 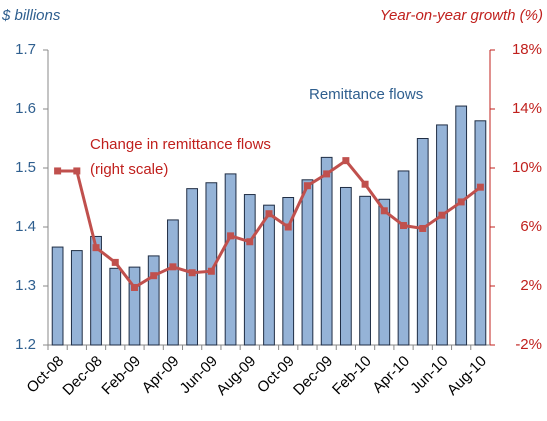 I want to click on y-tick-label: 1.2, so click(x=25, y=344).